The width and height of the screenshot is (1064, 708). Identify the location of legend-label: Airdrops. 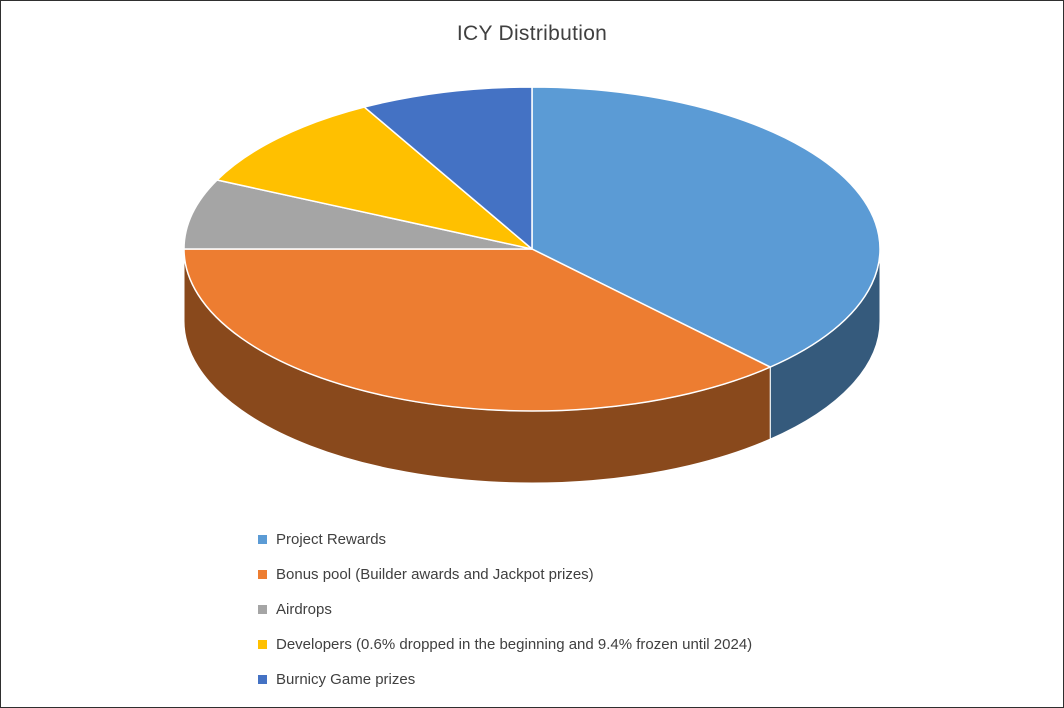
(304, 609).